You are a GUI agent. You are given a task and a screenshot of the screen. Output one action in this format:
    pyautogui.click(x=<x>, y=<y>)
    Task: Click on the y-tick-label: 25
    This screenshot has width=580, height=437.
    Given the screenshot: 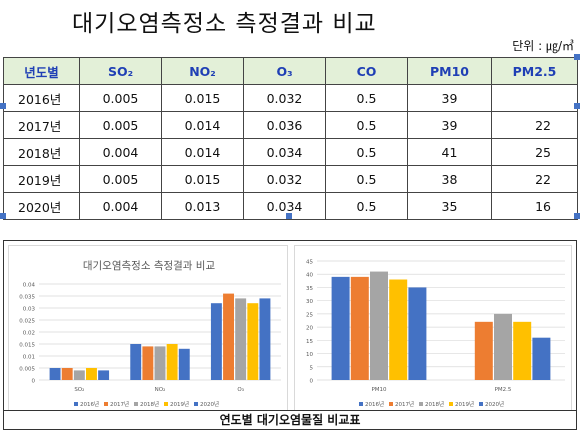 What is the action you would take?
    pyautogui.click(x=309, y=315)
    